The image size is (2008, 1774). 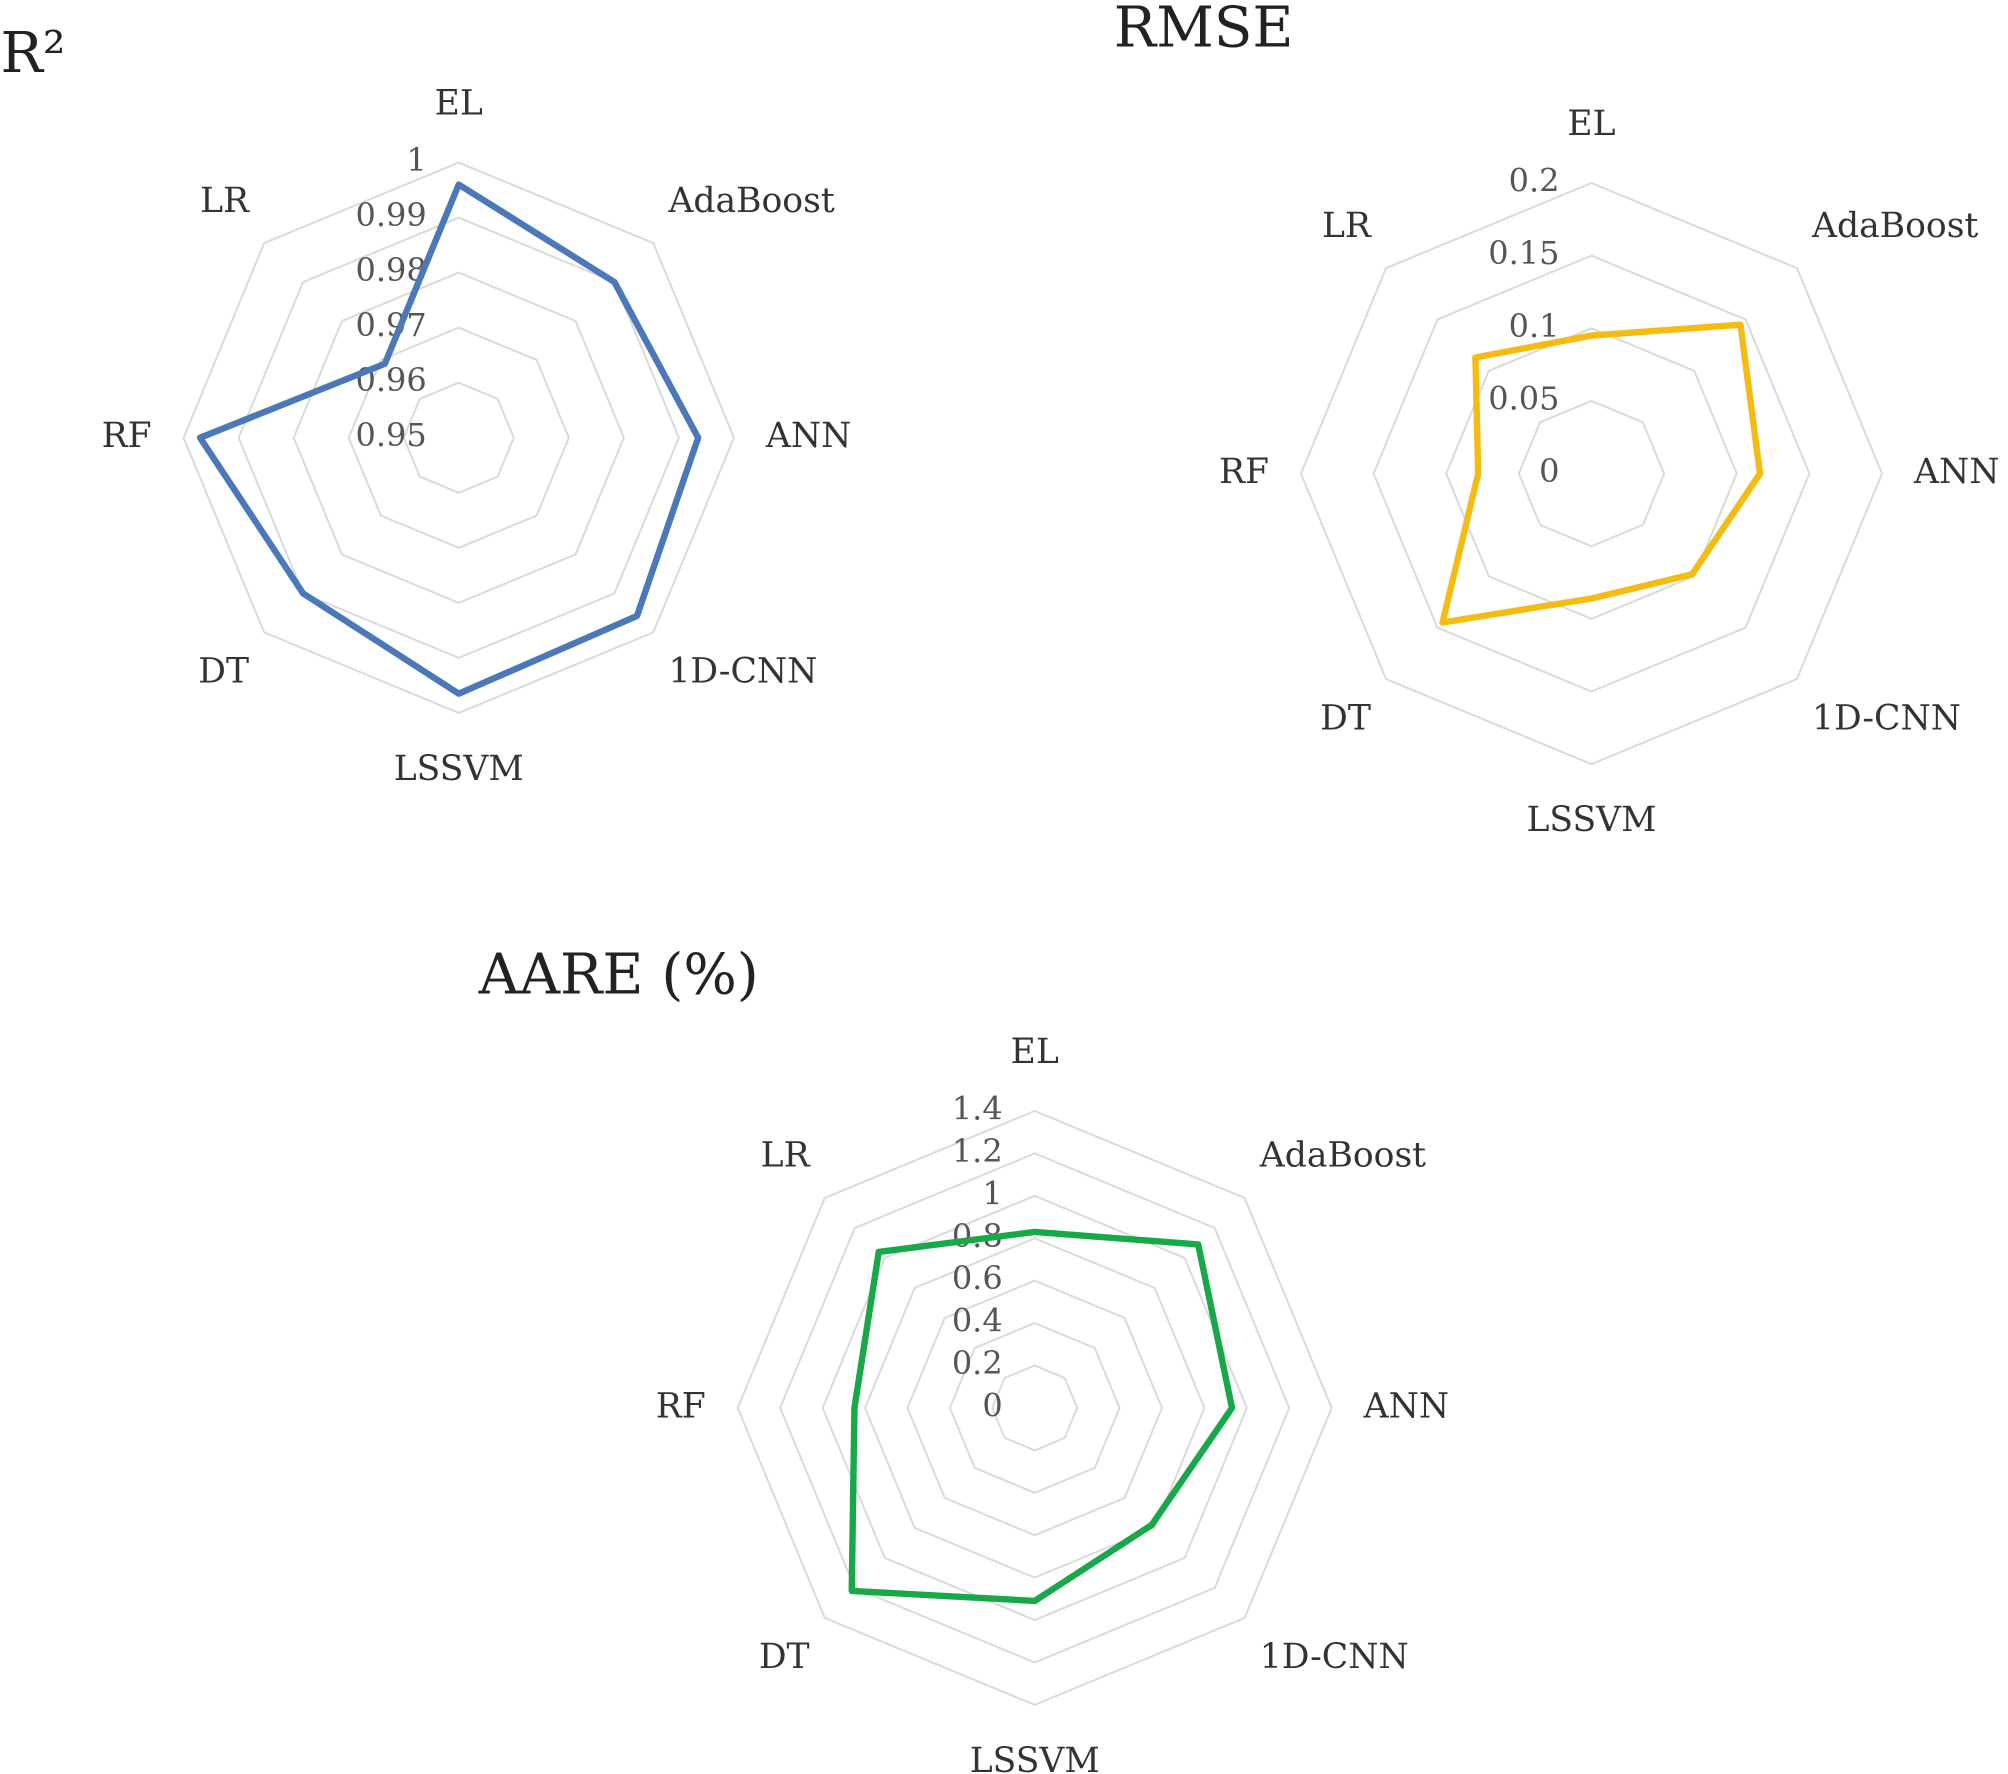 I want to click on r-tick-label: 0.95, so click(x=391, y=435).